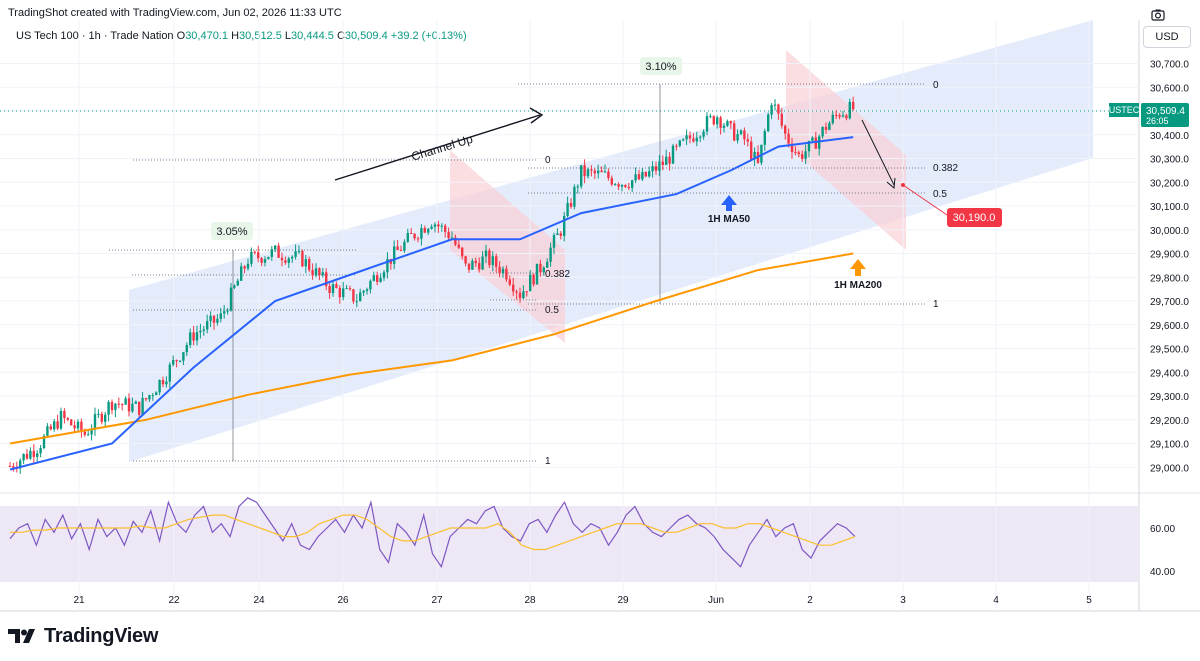 This screenshot has height=661, width=1200. I want to click on price-tick-label: 30,200.0, so click(1169, 183).